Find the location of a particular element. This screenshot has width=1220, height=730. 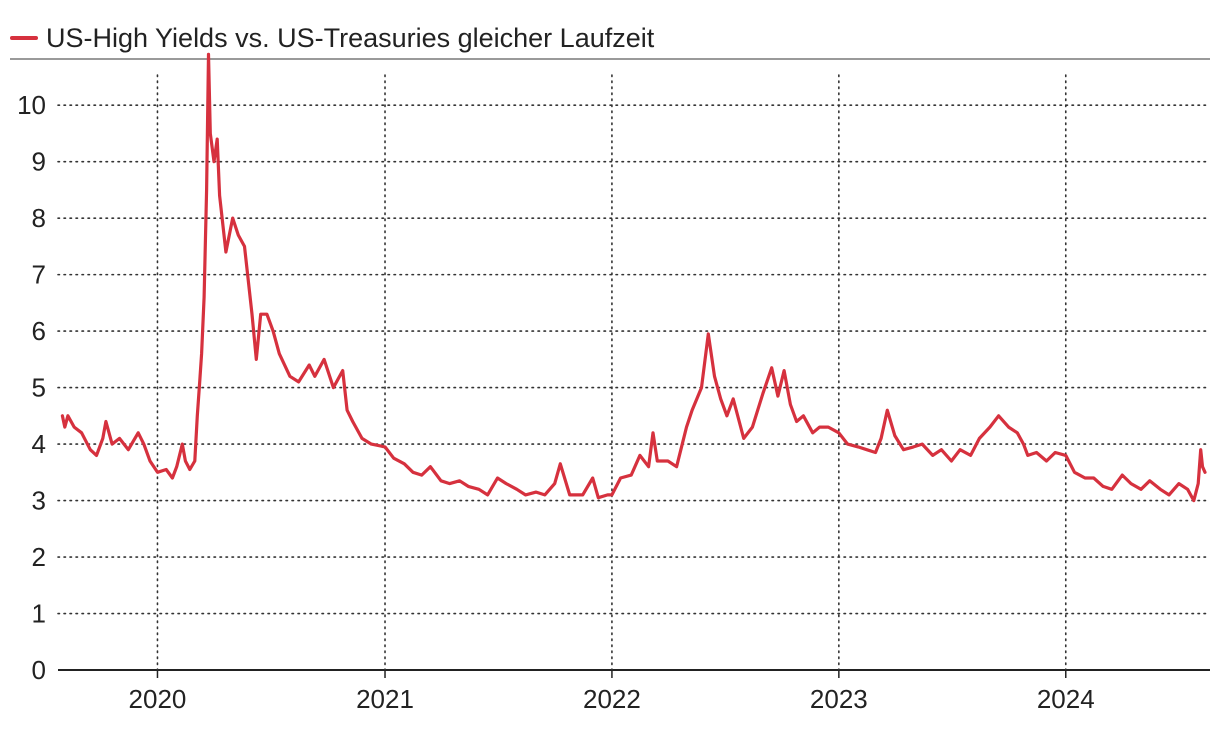

x-axis-ticks: 2020 2021 2022 2023 2024 is located at coordinates (612, 699).